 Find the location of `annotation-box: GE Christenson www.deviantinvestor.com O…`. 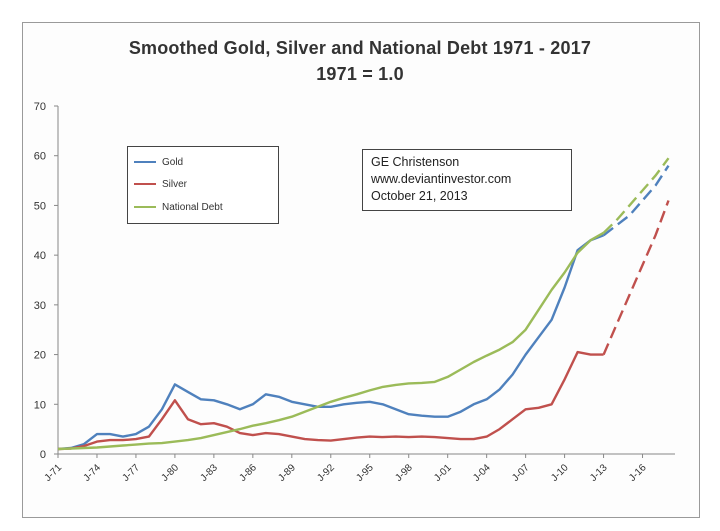

annotation-box: GE Christenson www.deviantinvestor.com O… is located at coordinates (467, 180).